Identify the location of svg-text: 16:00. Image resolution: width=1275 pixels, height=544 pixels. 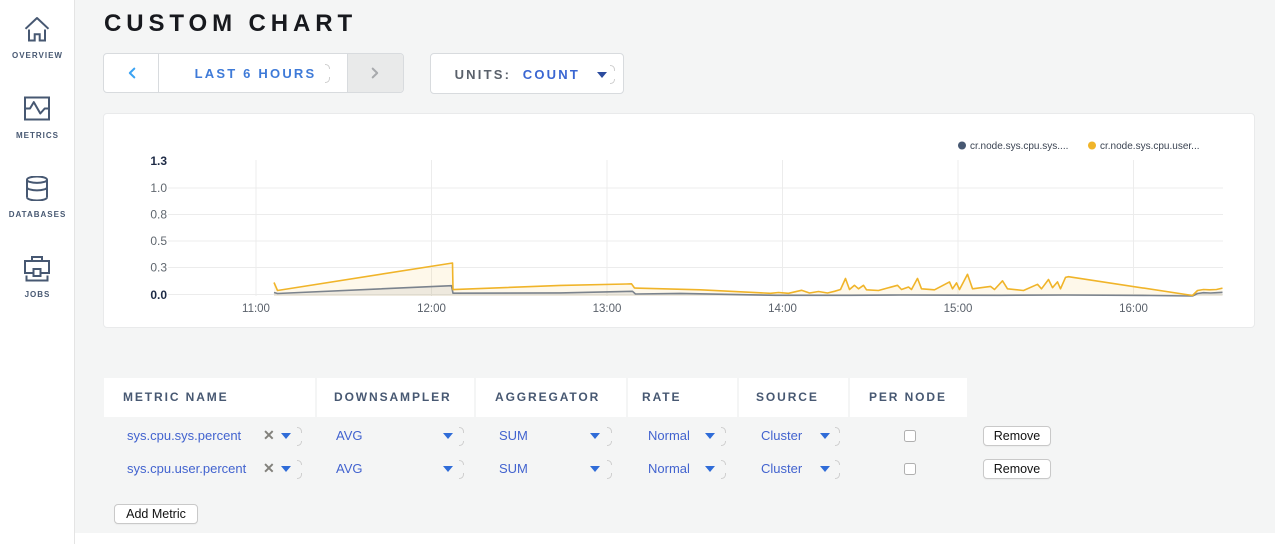
(1133, 309).